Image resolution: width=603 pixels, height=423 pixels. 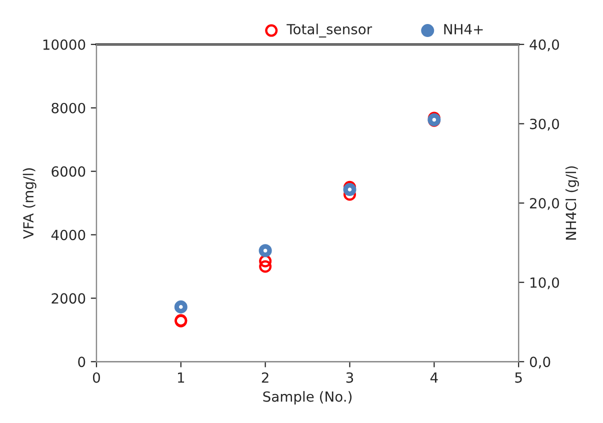 I want to click on x-axis-title: Sample (No.), so click(x=307, y=398).